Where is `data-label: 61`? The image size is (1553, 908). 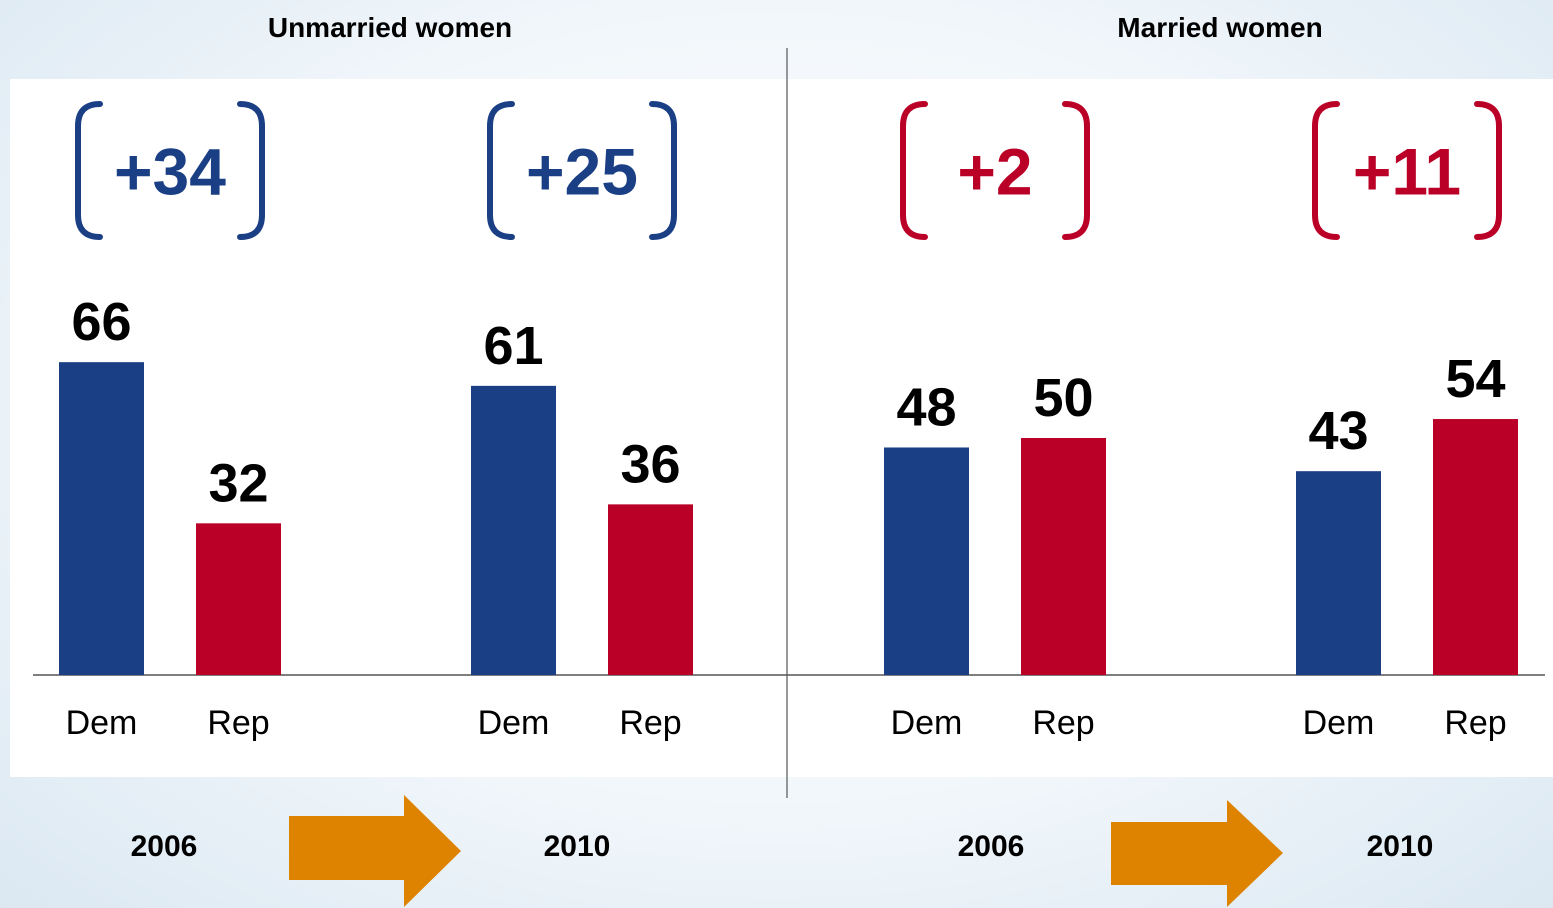 data-label: 61 is located at coordinates (513, 346).